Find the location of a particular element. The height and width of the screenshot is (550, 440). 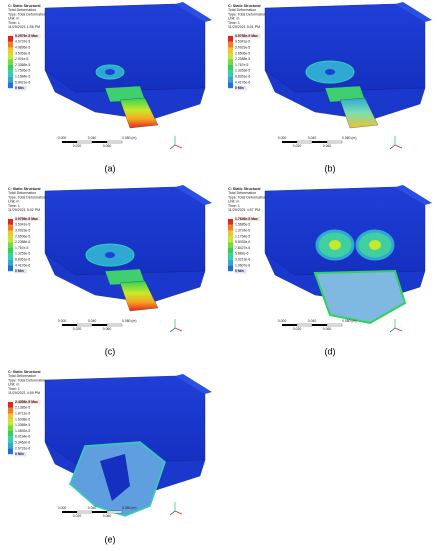

legend-label: 1.1764e-5 is located at coordinates (242, 236).